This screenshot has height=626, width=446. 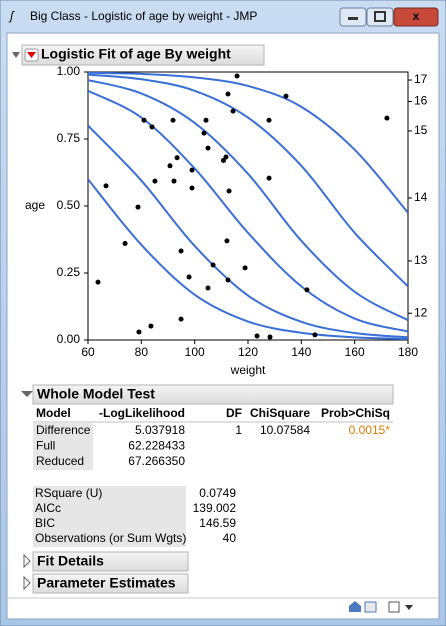 I want to click on window-controls: x, so click(x=389, y=17).